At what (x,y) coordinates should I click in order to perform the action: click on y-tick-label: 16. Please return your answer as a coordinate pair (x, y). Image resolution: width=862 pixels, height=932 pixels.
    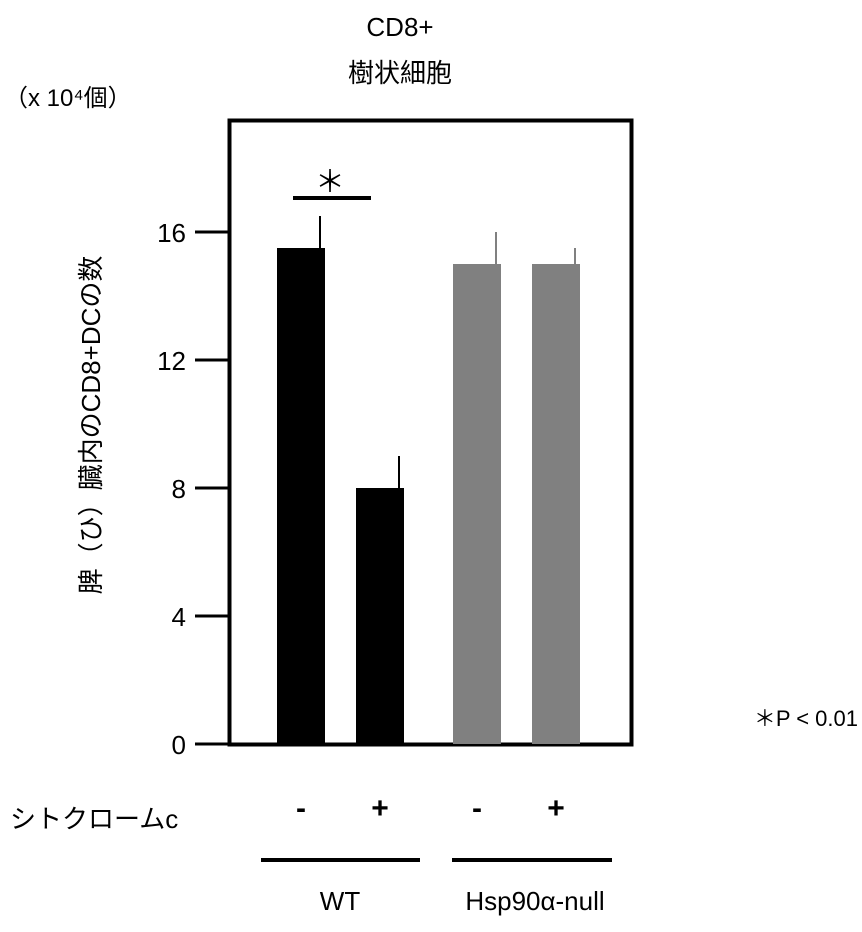
    Looking at the image, I should click on (171, 233).